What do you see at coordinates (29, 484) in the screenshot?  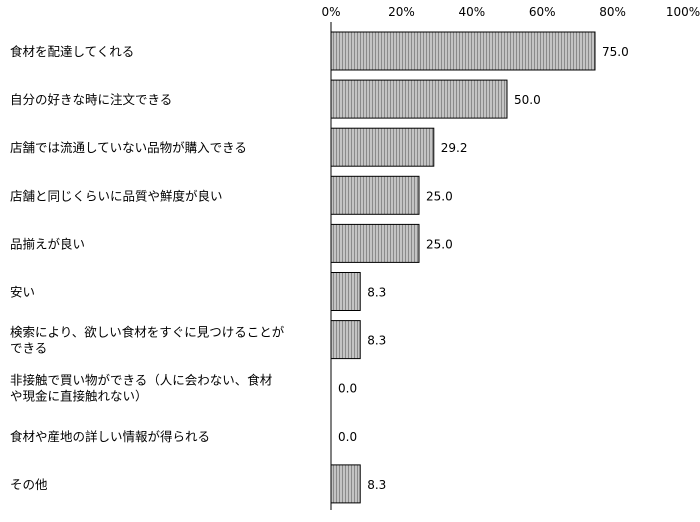 I see `category-label: その他` at bounding box center [29, 484].